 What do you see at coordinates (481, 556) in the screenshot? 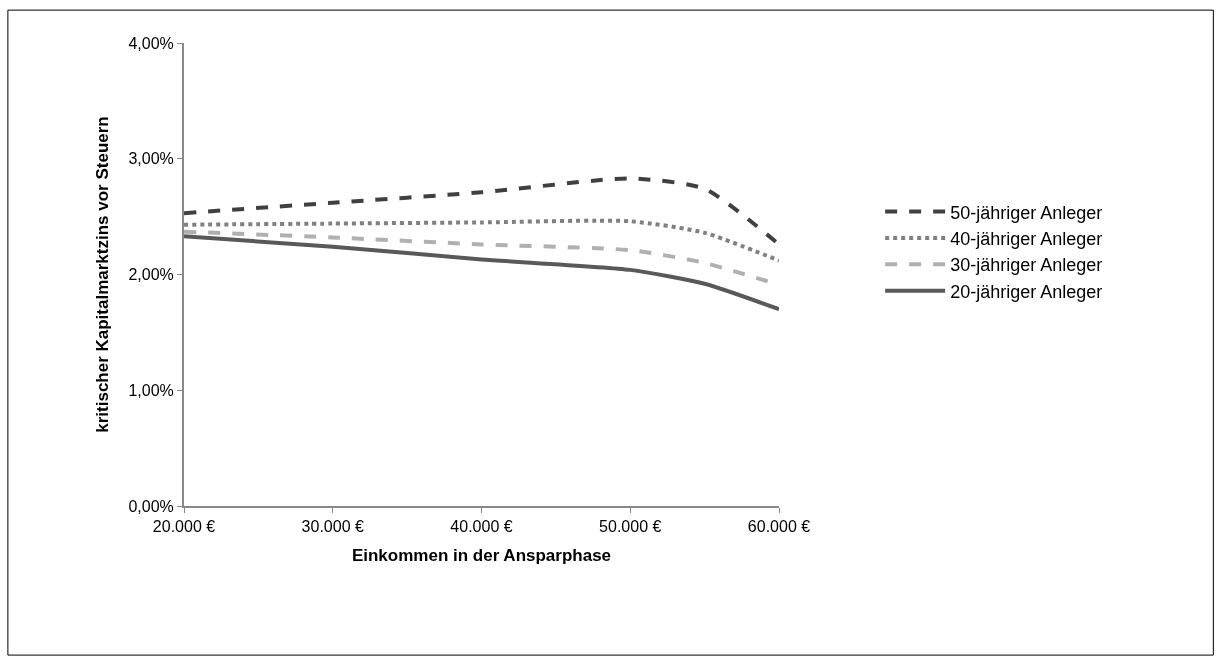
I see `x-axis-title: Einkommen in der Ansparphase` at bounding box center [481, 556].